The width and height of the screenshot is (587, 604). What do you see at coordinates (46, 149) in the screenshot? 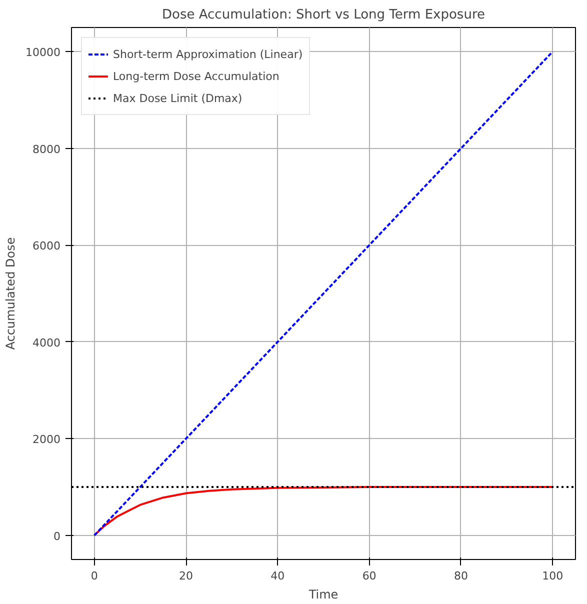
I see `y-tick-label: 8000` at bounding box center [46, 149].